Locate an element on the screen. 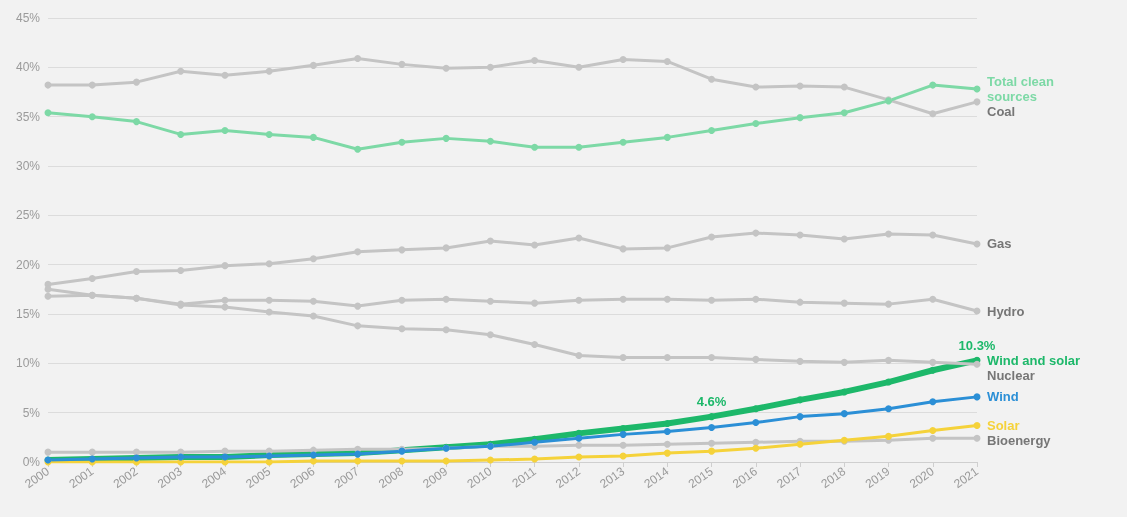 The width and height of the screenshot is (1127, 517). series-label: Bioenergy is located at coordinates (1019, 440).